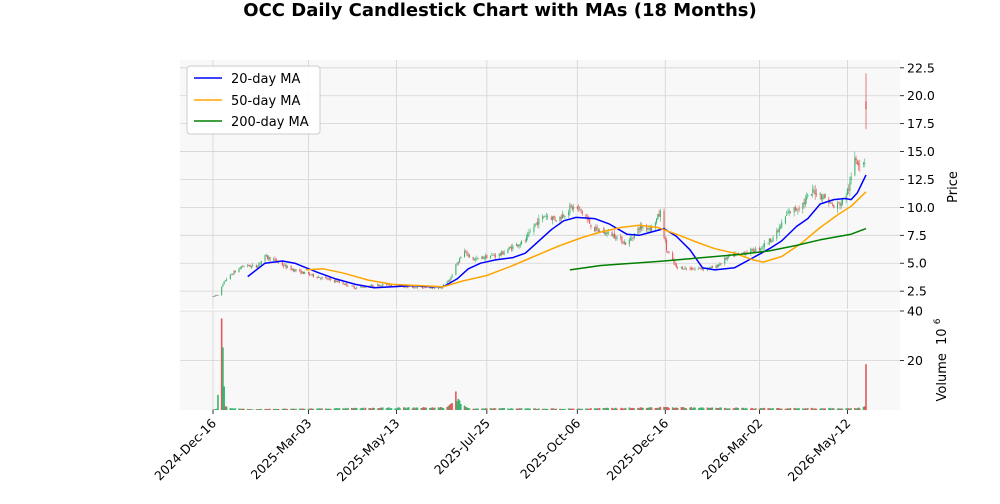 The width and height of the screenshot is (1000, 504). Describe the element at coordinates (819, 450) in the screenshot. I see `x-tick-label-7: 2026-May-12` at that location.